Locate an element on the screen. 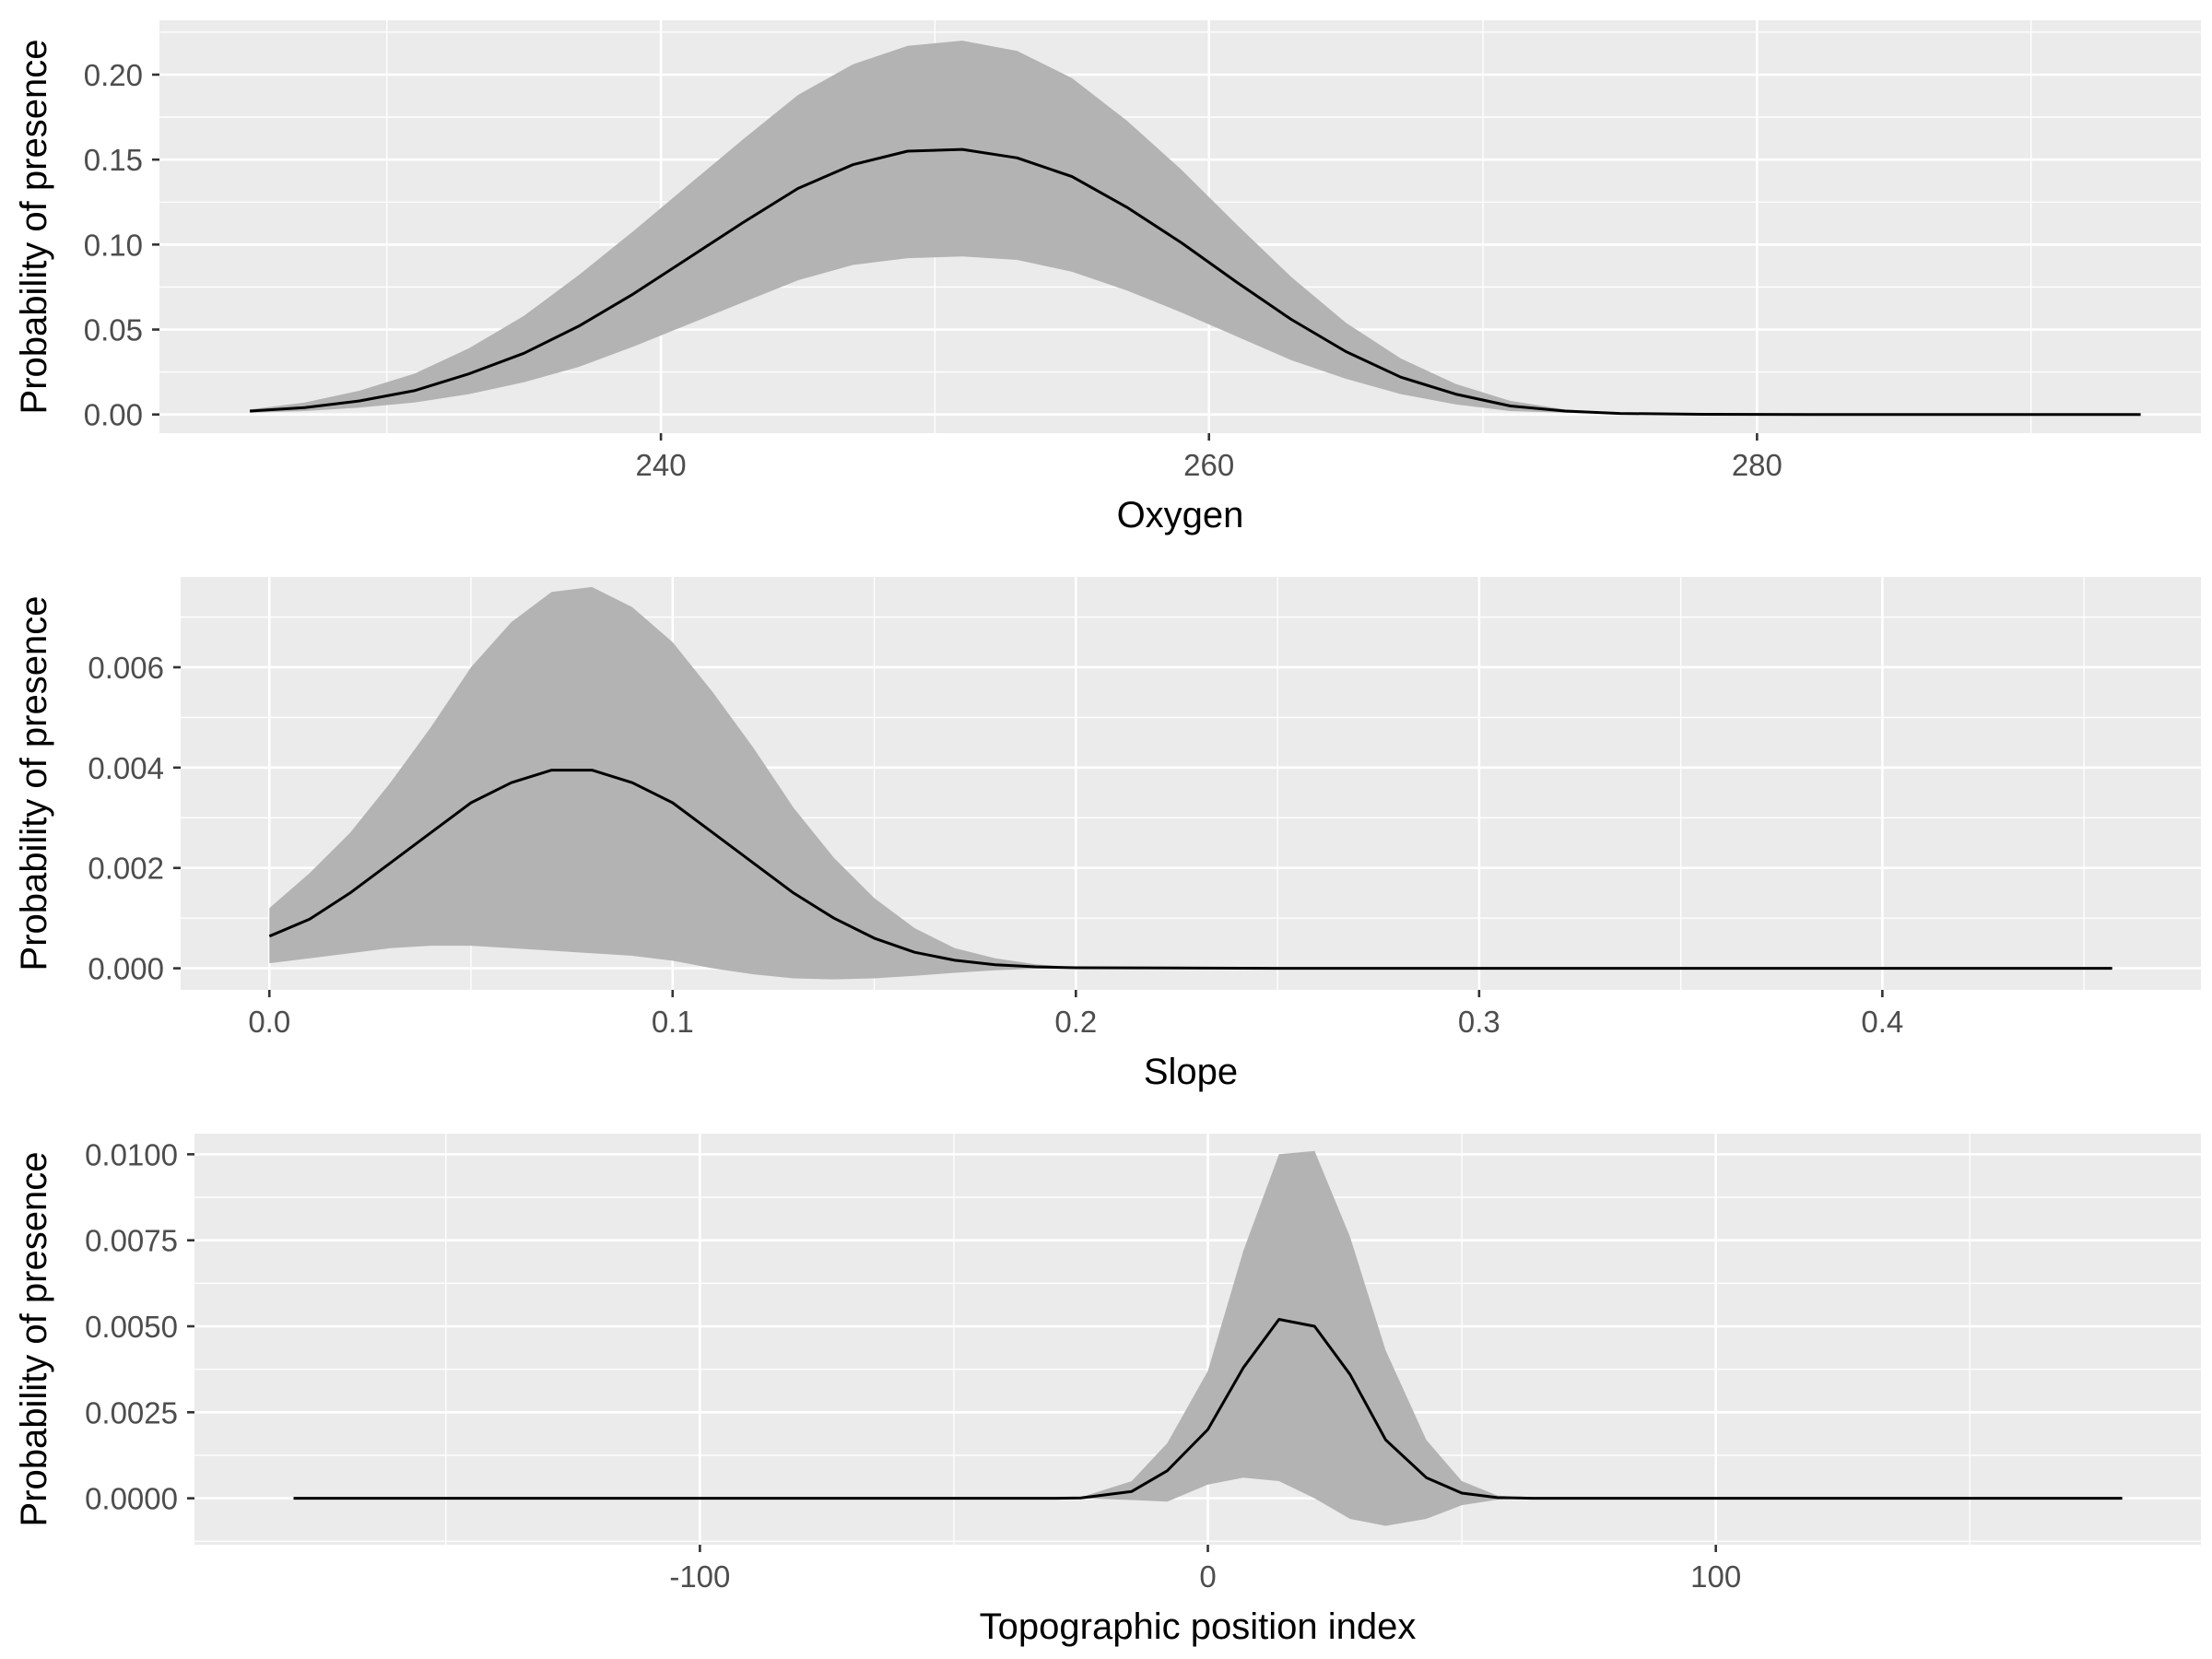 The width and height of the screenshot is (2212, 1659). y-tick-label: 0.002 is located at coordinates (126, 869).